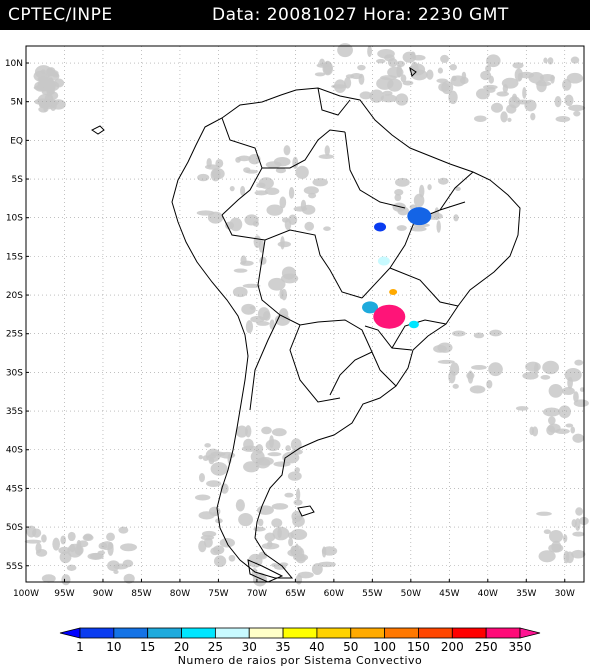 The height and width of the screenshot is (670, 600). What do you see at coordinates (520, 647) in the screenshot?
I see `legend-value-label: 350` at bounding box center [520, 647].